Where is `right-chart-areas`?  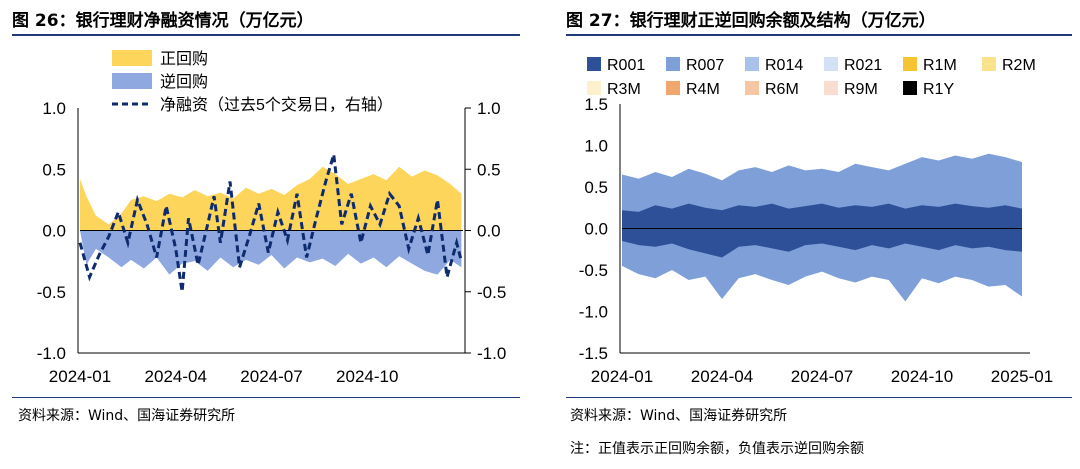
right-chart-areas is located at coordinates (822, 227).